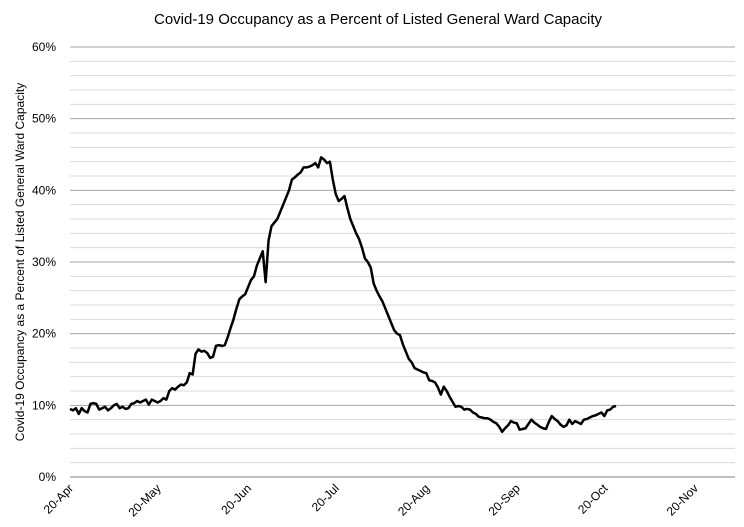 The height and width of the screenshot is (527, 744). I want to click on x-tick-label: 20-Nov, so click(682, 499).